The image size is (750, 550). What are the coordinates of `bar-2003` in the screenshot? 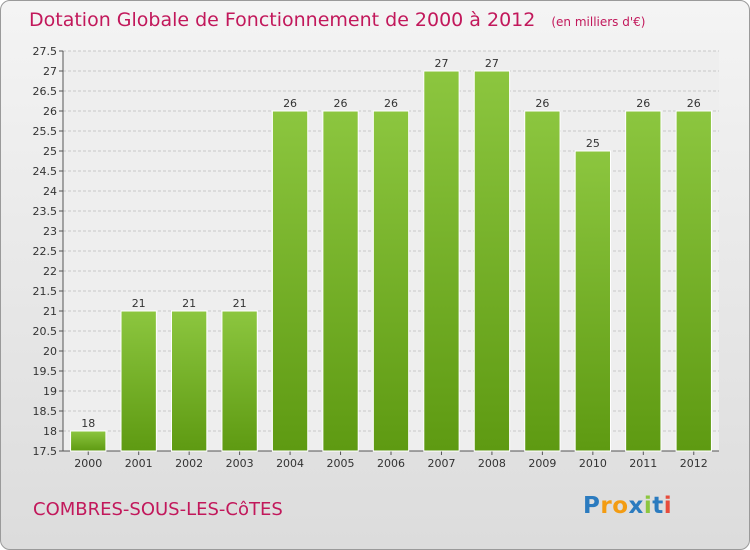 It's located at (239, 381).